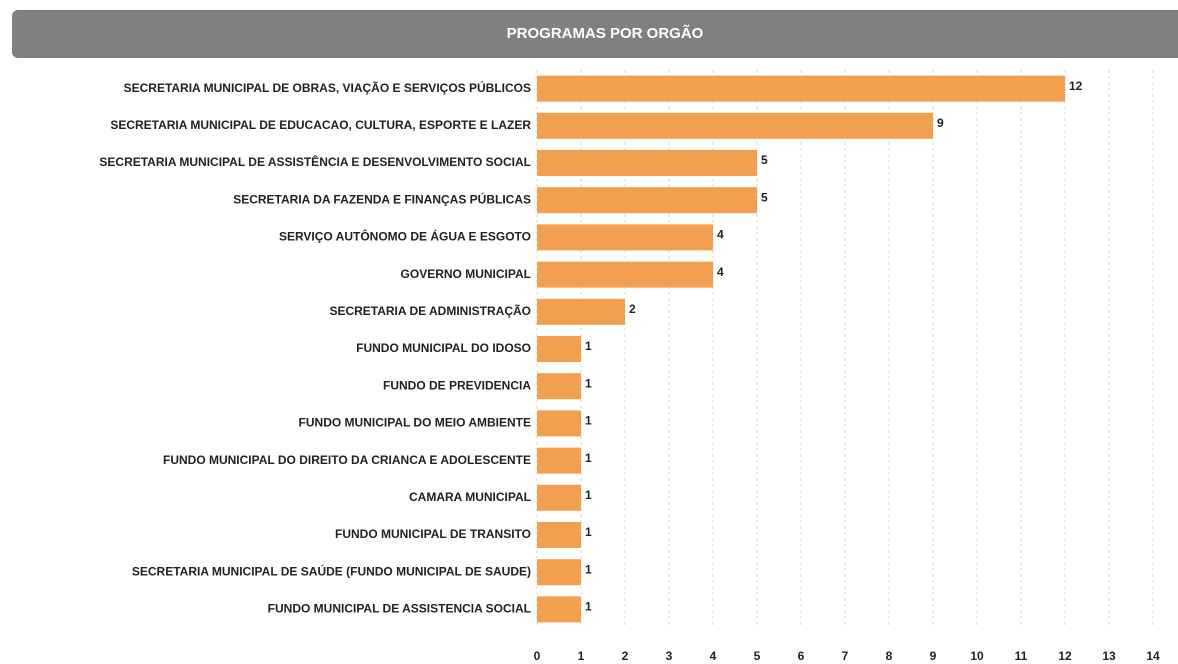 This screenshot has height=664, width=1178. What do you see at coordinates (415, 423) in the screenshot?
I see `y-tick-label: FUNDO MUNICIPAL DO MEIO AMBIENTE` at bounding box center [415, 423].